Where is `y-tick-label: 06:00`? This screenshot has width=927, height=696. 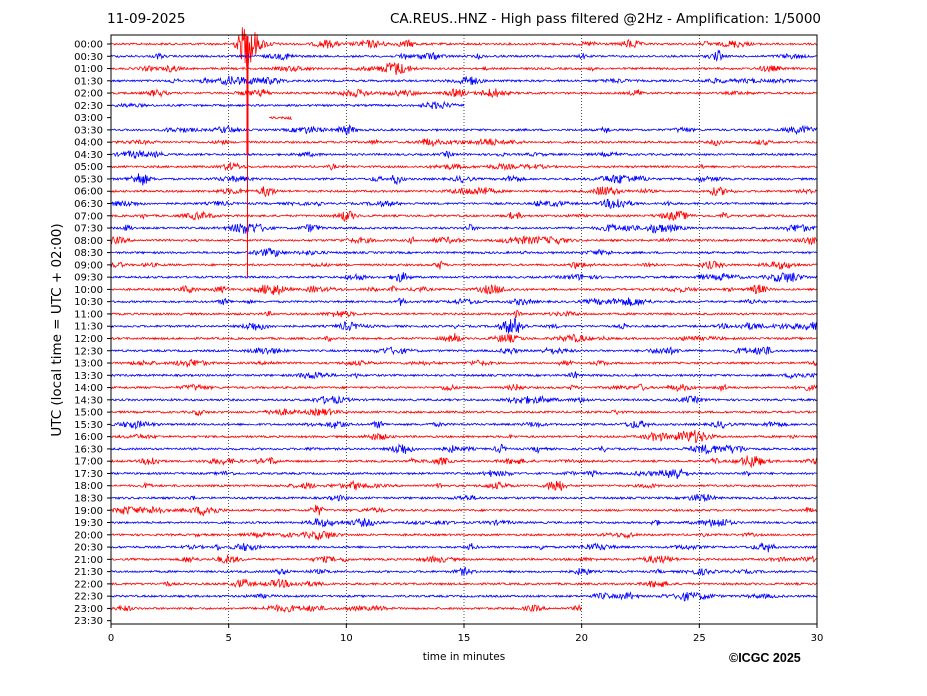
y-tick-label: 06:00 is located at coordinates (88, 192).